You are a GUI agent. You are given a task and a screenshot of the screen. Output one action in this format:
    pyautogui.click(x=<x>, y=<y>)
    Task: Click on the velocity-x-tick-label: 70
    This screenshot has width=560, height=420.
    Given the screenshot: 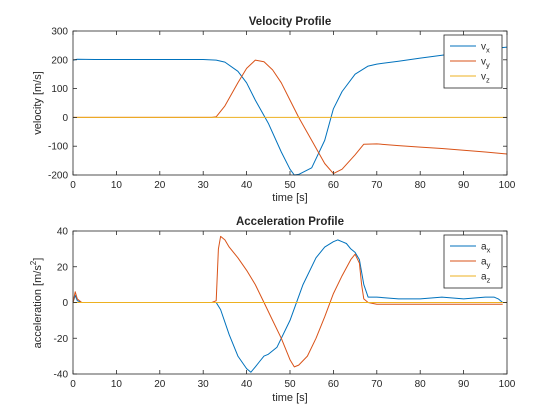 What is the action you would take?
    pyautogui.click(x=377, y=185)
    